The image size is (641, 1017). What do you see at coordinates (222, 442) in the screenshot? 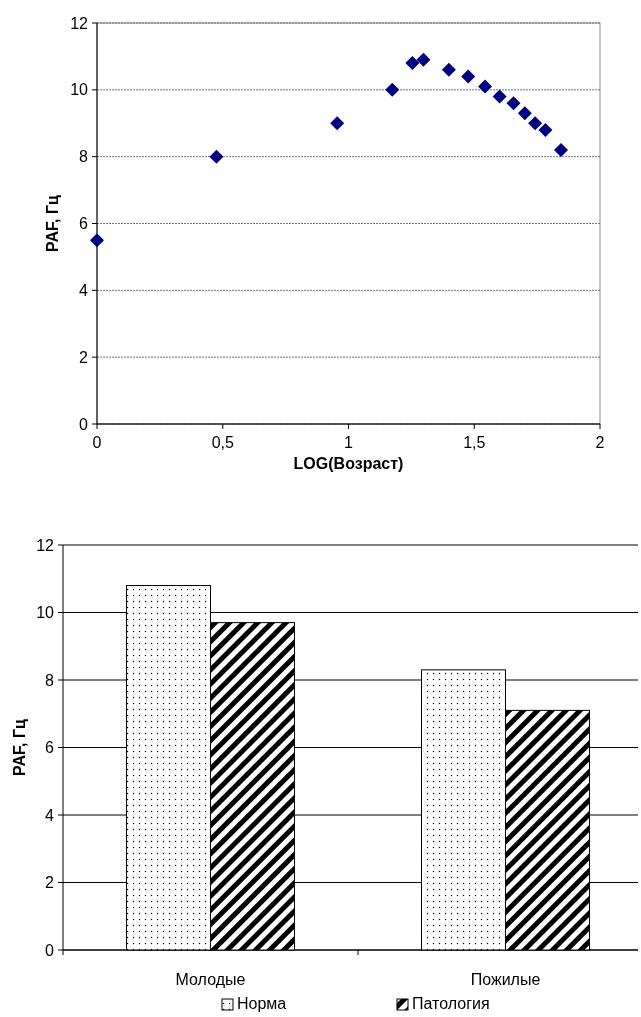
I see `x-tick-label: 0,5` at bounding box center [222, 442].